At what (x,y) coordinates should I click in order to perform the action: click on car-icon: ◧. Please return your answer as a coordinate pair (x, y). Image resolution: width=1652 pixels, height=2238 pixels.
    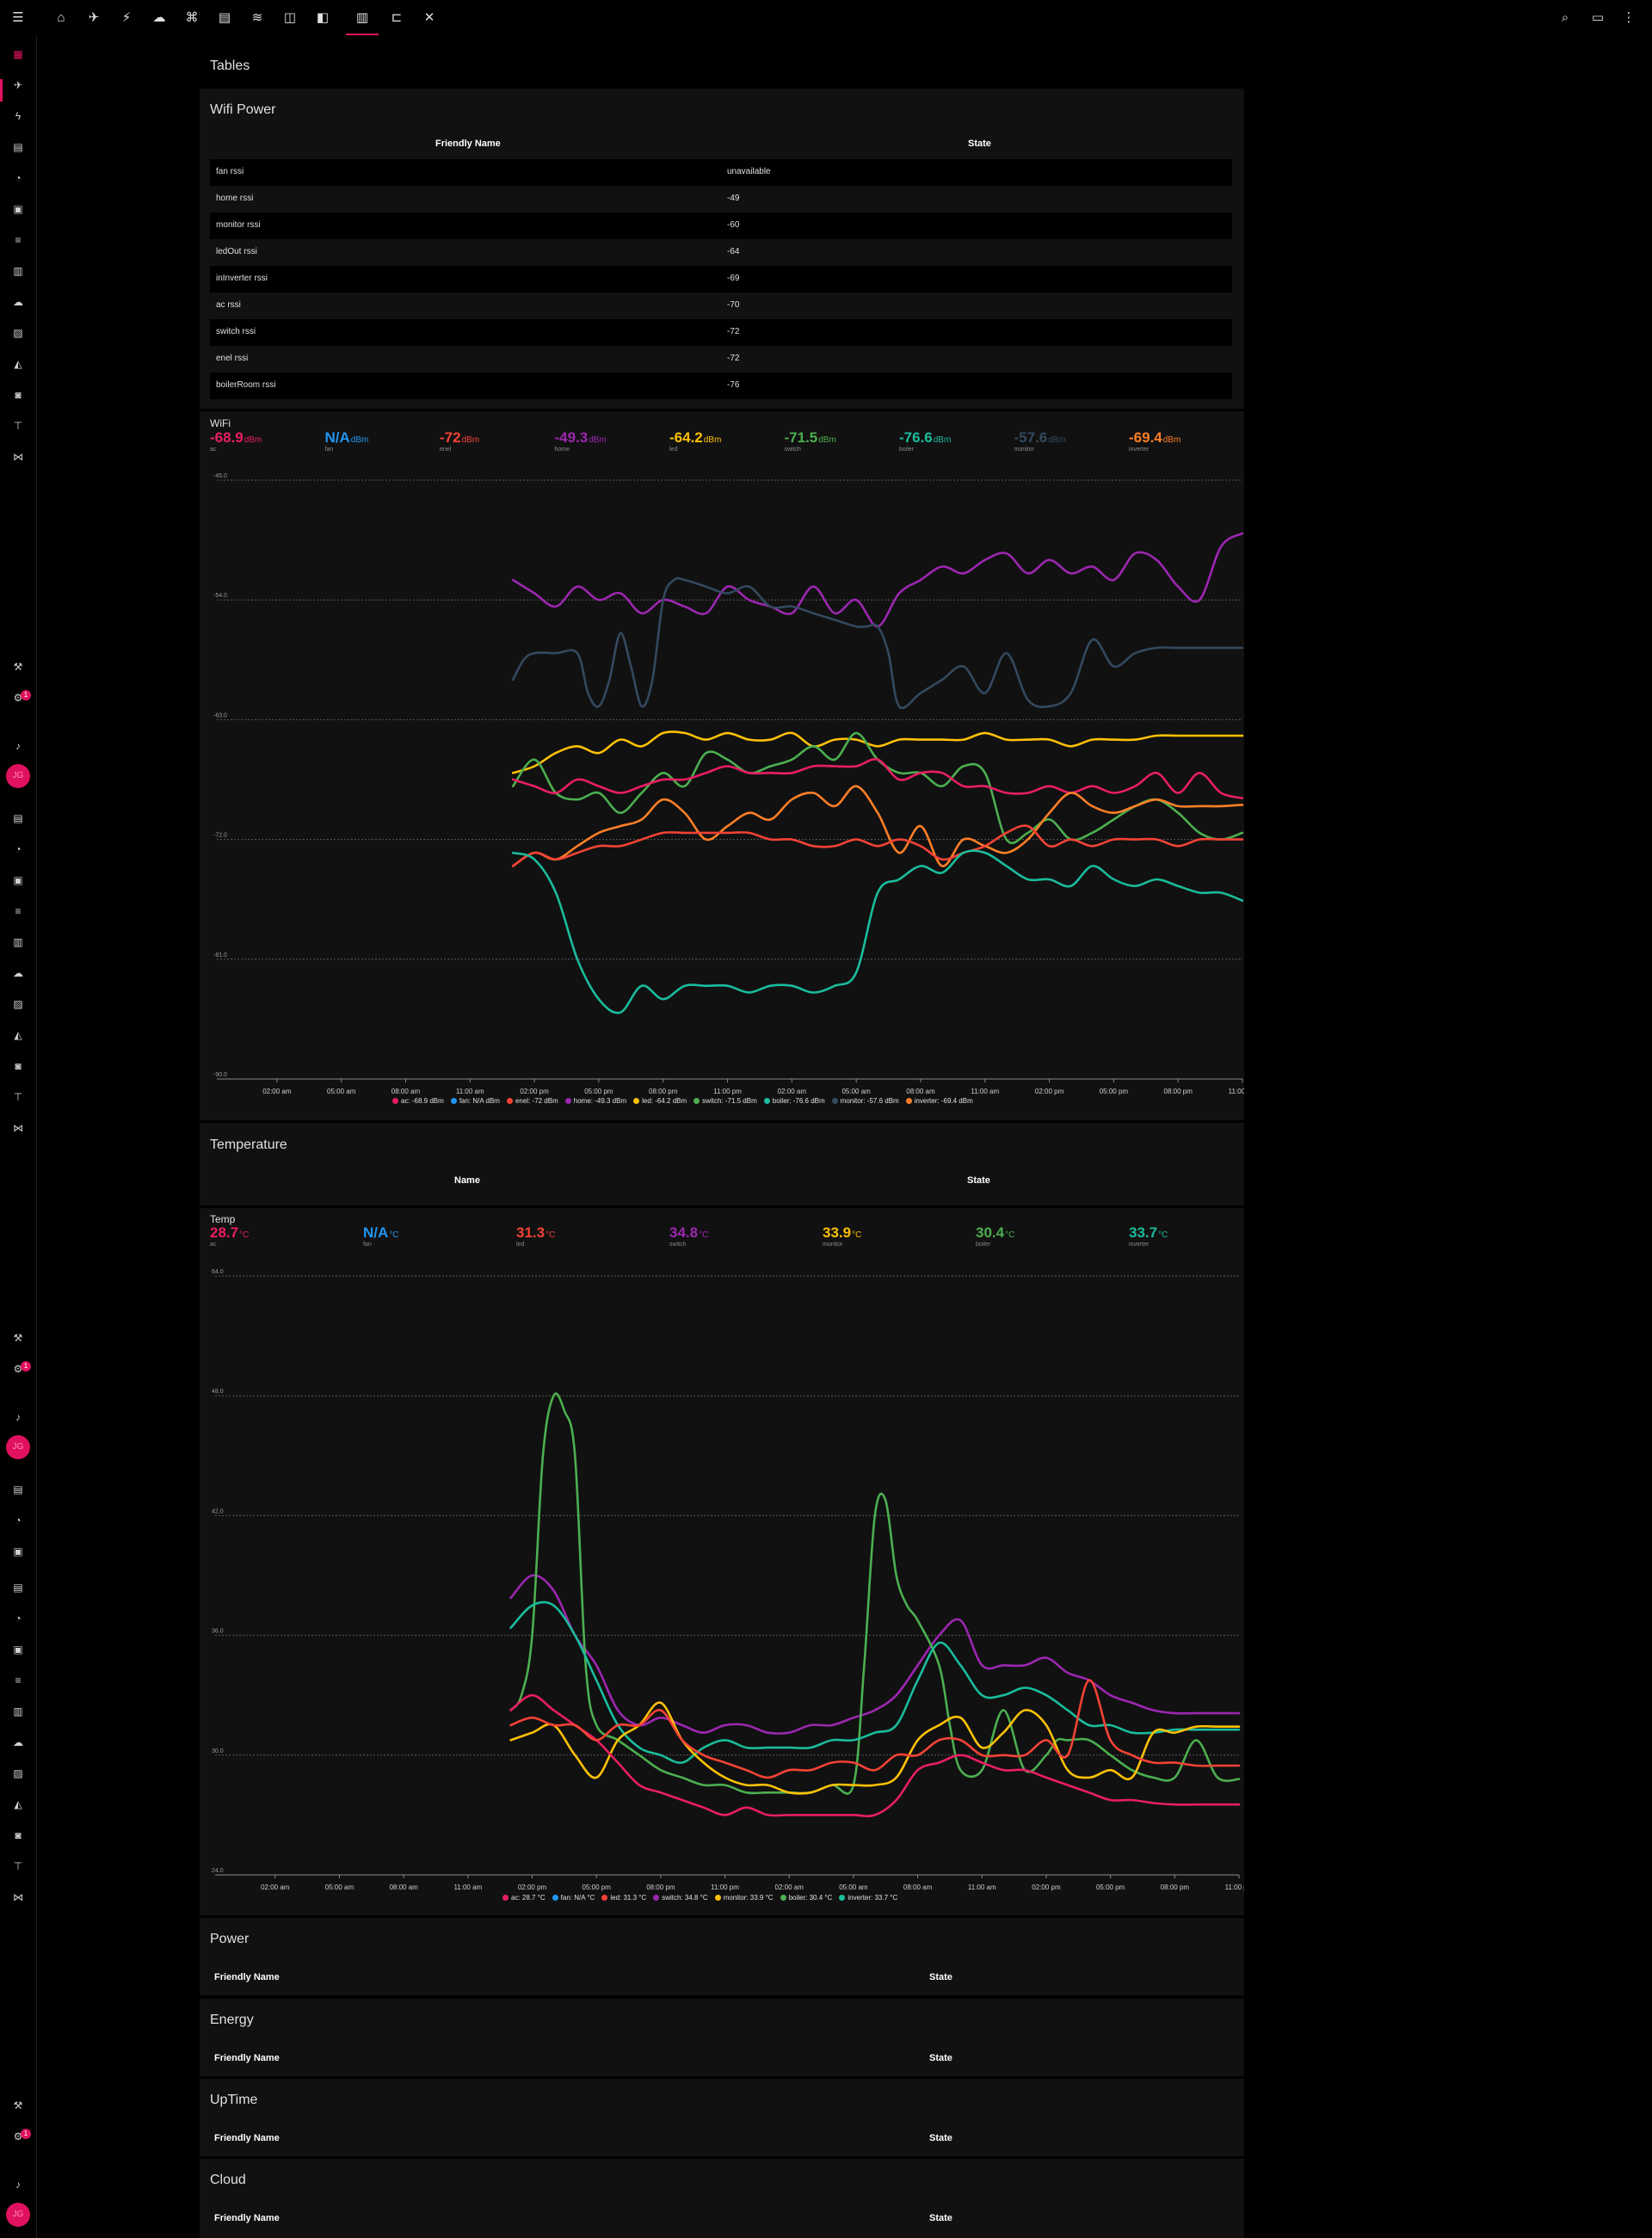
    Looking at the image, I should click on (323, 17).